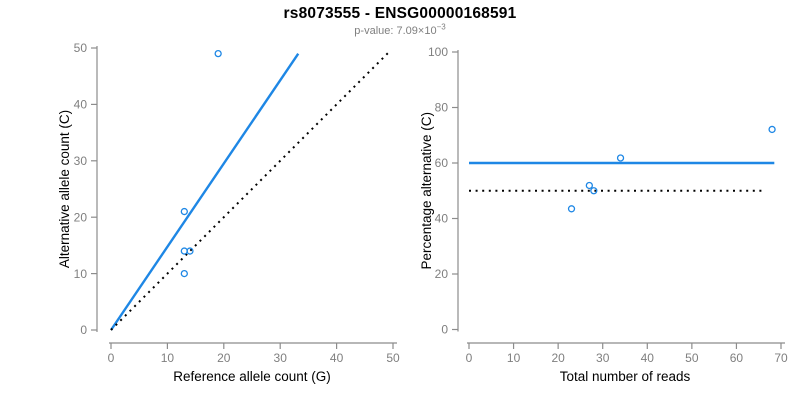  Describe the element at coordinates (442, 108) in the screenshot. I see `right-plot-y-tick-label: 80` at that location.